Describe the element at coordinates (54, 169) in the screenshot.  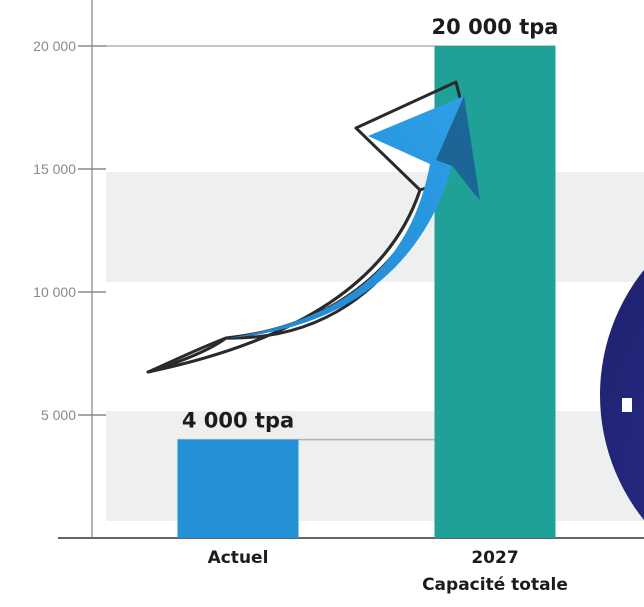
I see `y-tick-label: 15 000` at that location.